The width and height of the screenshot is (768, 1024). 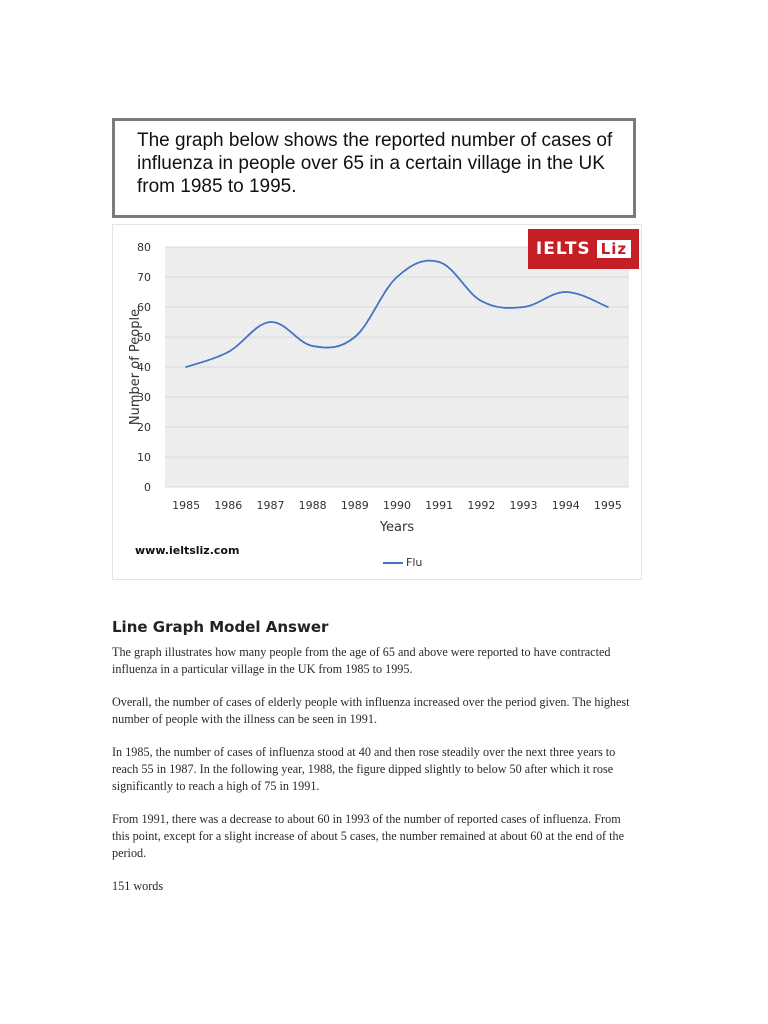 I want to click on data-point-1987, so click(x=270, y=322).